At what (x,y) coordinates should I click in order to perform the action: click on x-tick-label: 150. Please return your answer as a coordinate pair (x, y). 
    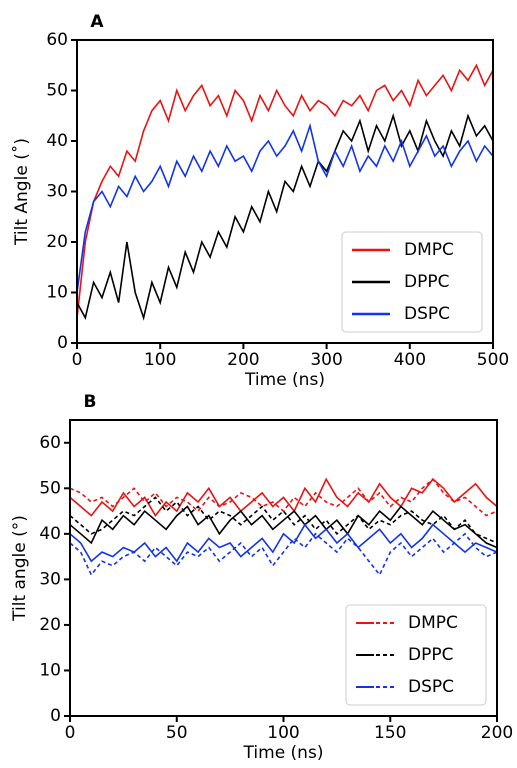
    Looking at the image, I should click on (390, 733).